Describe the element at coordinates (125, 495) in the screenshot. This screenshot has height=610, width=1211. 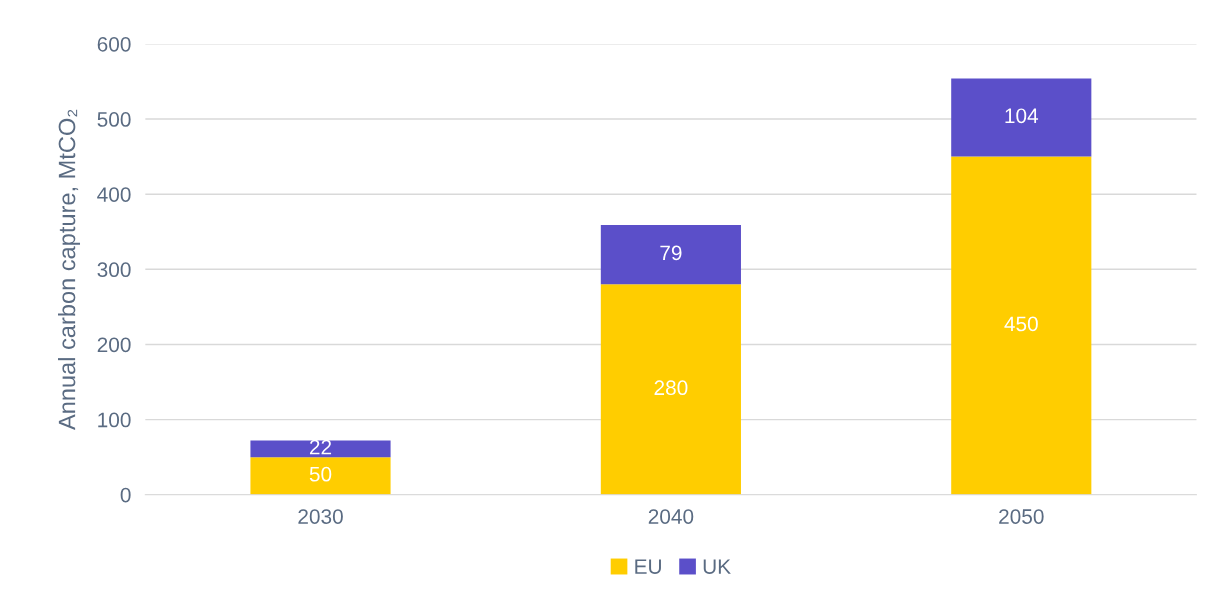
I see `y-tick-label: 0` at that location.